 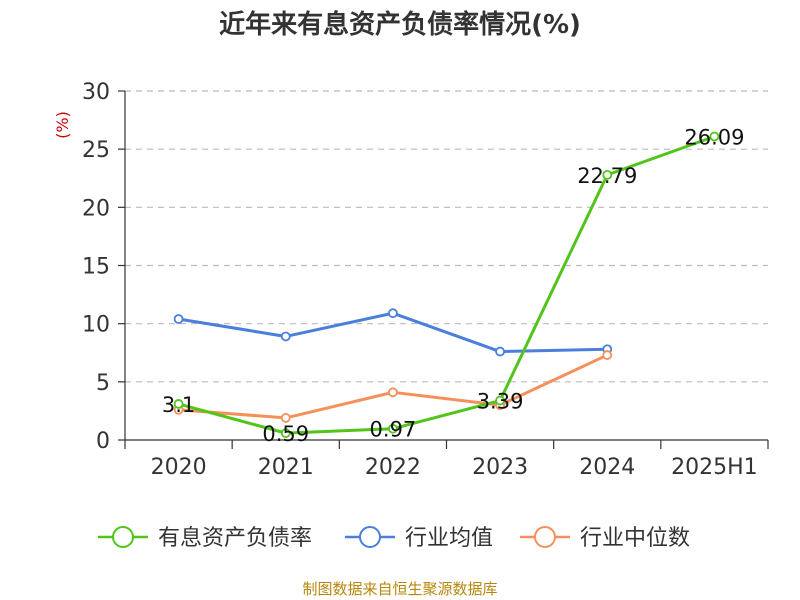 What do you see at coordinates (449, 538) in the screenshot?
I see `legend-label: 行业均值` at bounding box center [449, 538].